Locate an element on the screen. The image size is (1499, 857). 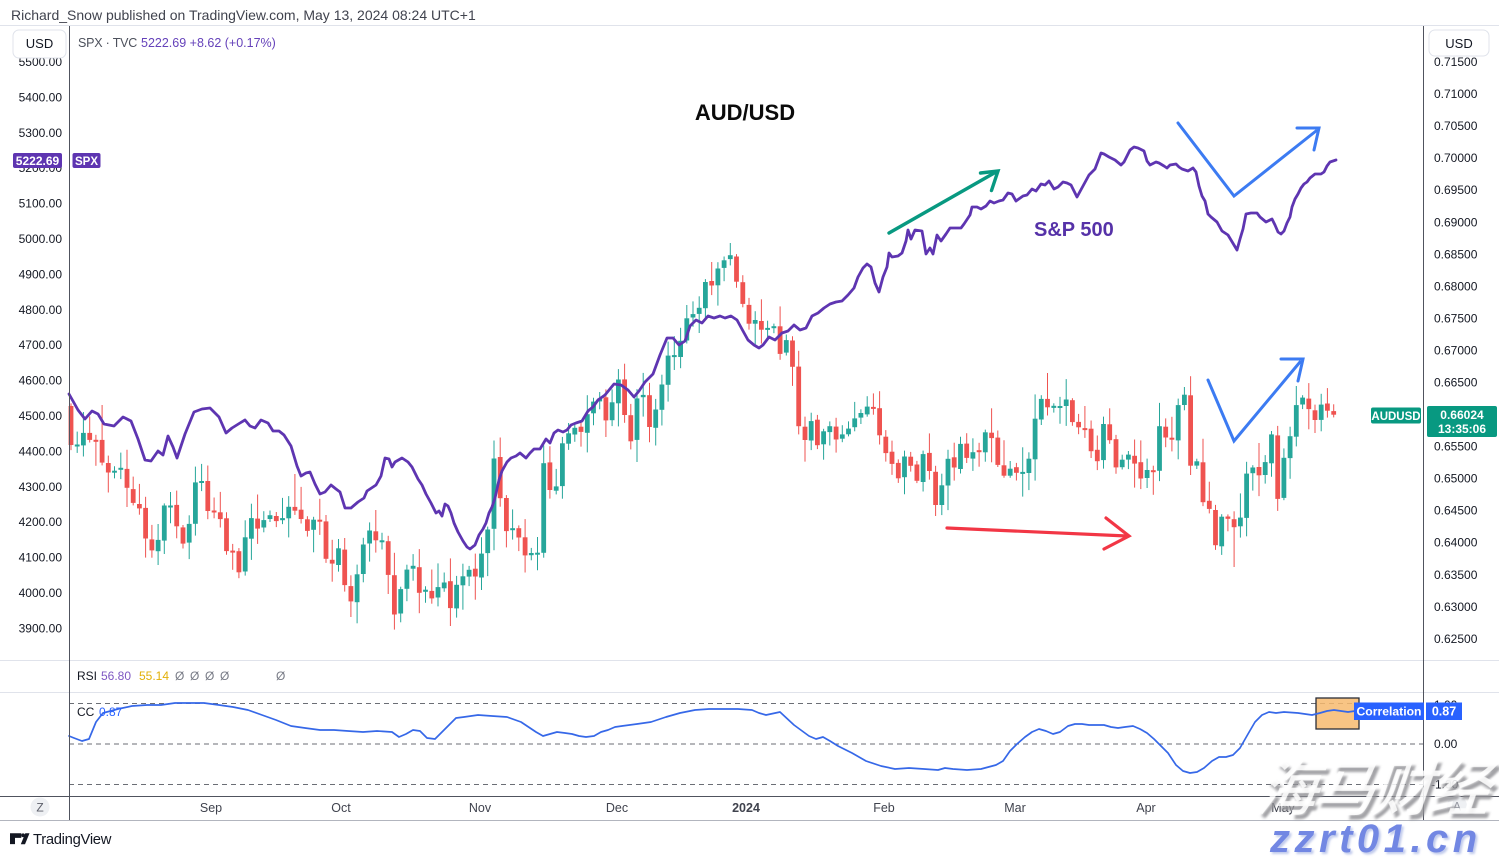
svg-text: 4900.00 is located at coordinates (41, 274).